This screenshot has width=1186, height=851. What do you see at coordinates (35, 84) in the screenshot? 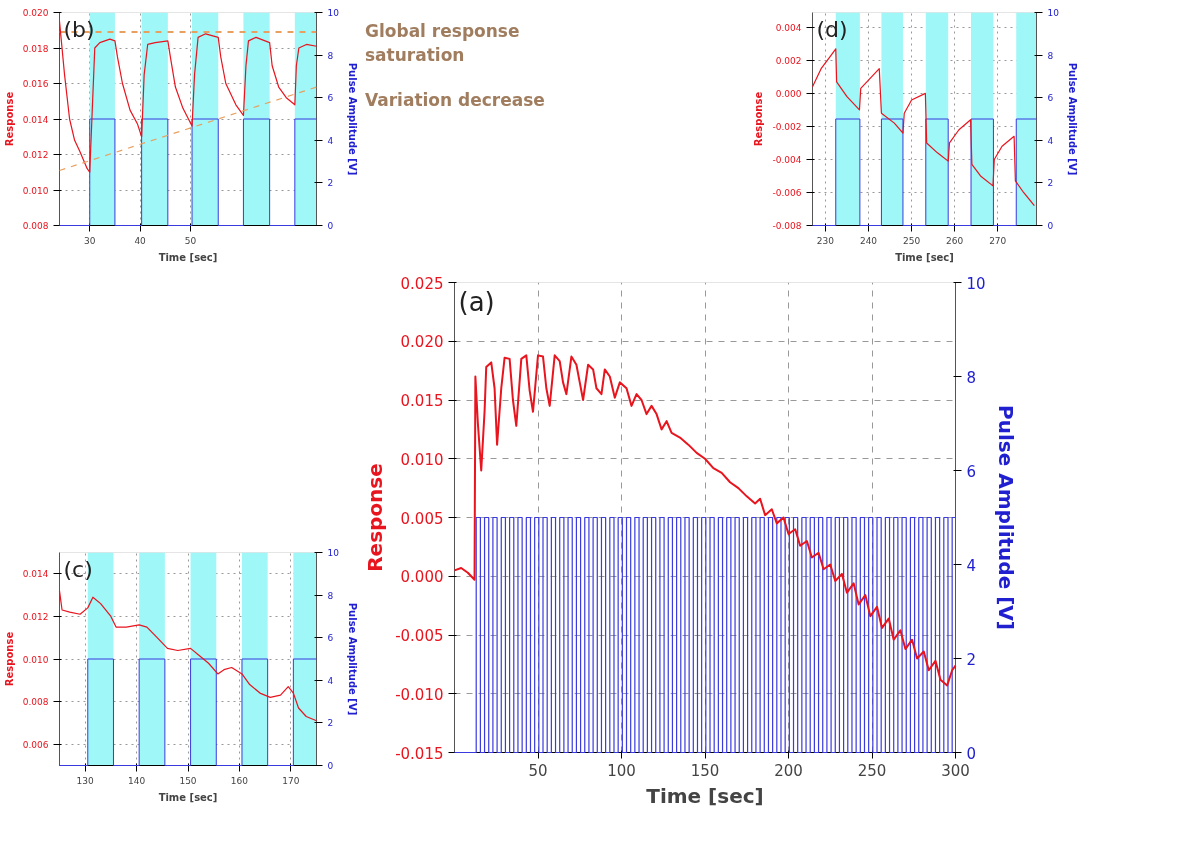
I see `y-tick-label: 0.016` at bounding box center [35, 84].